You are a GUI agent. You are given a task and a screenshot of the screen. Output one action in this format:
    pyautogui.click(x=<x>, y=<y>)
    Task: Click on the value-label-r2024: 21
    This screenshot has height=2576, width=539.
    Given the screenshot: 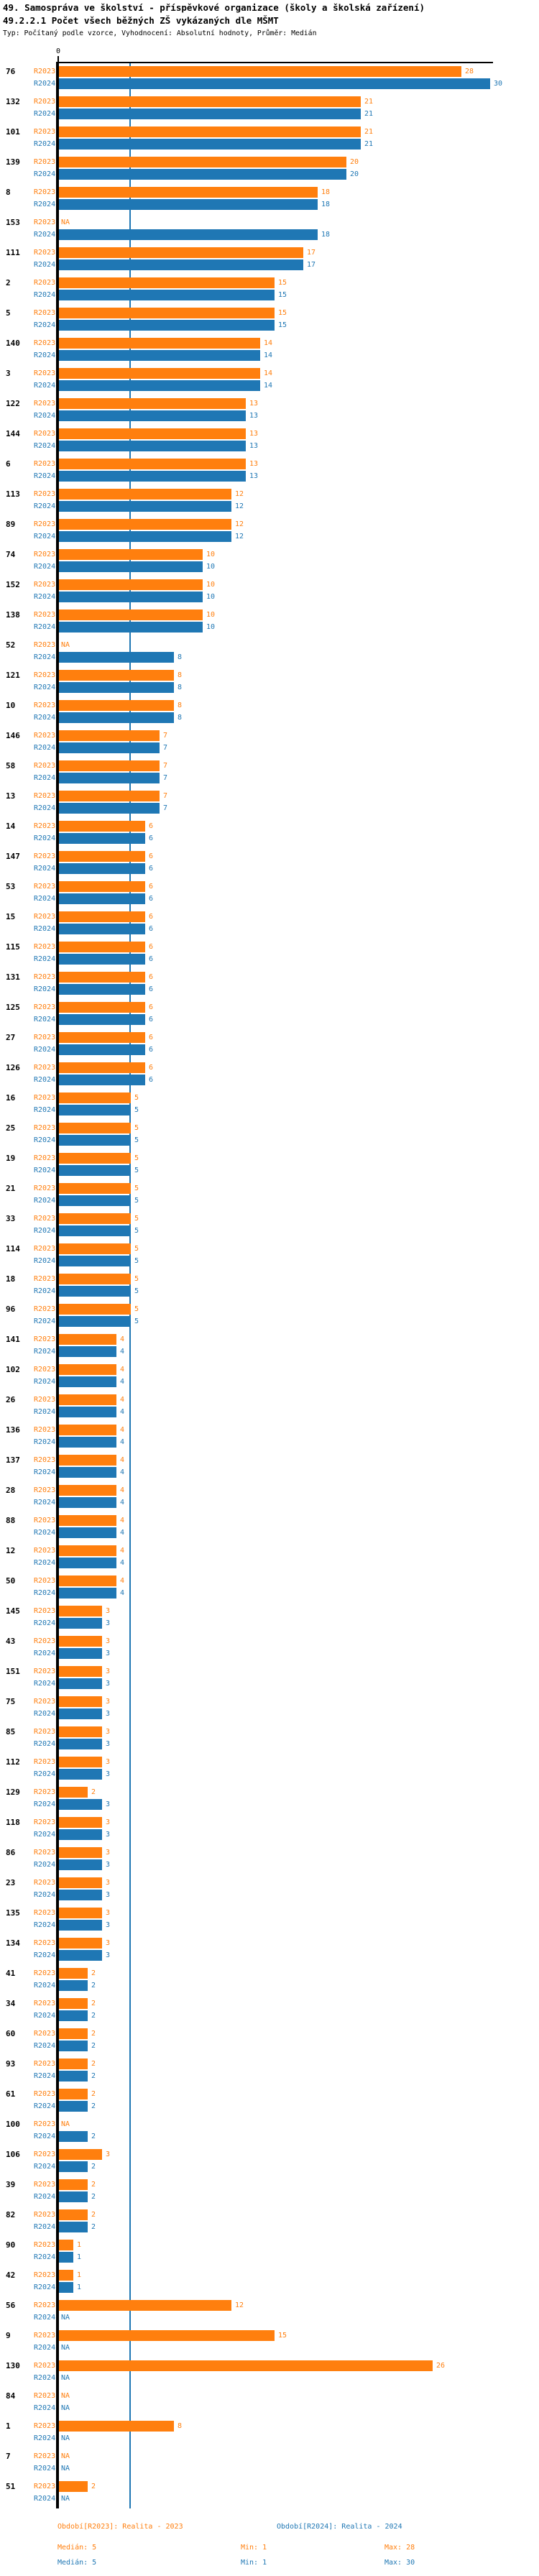 What is the action you would take?
    pyautogui.click(x=369, y=114)
    